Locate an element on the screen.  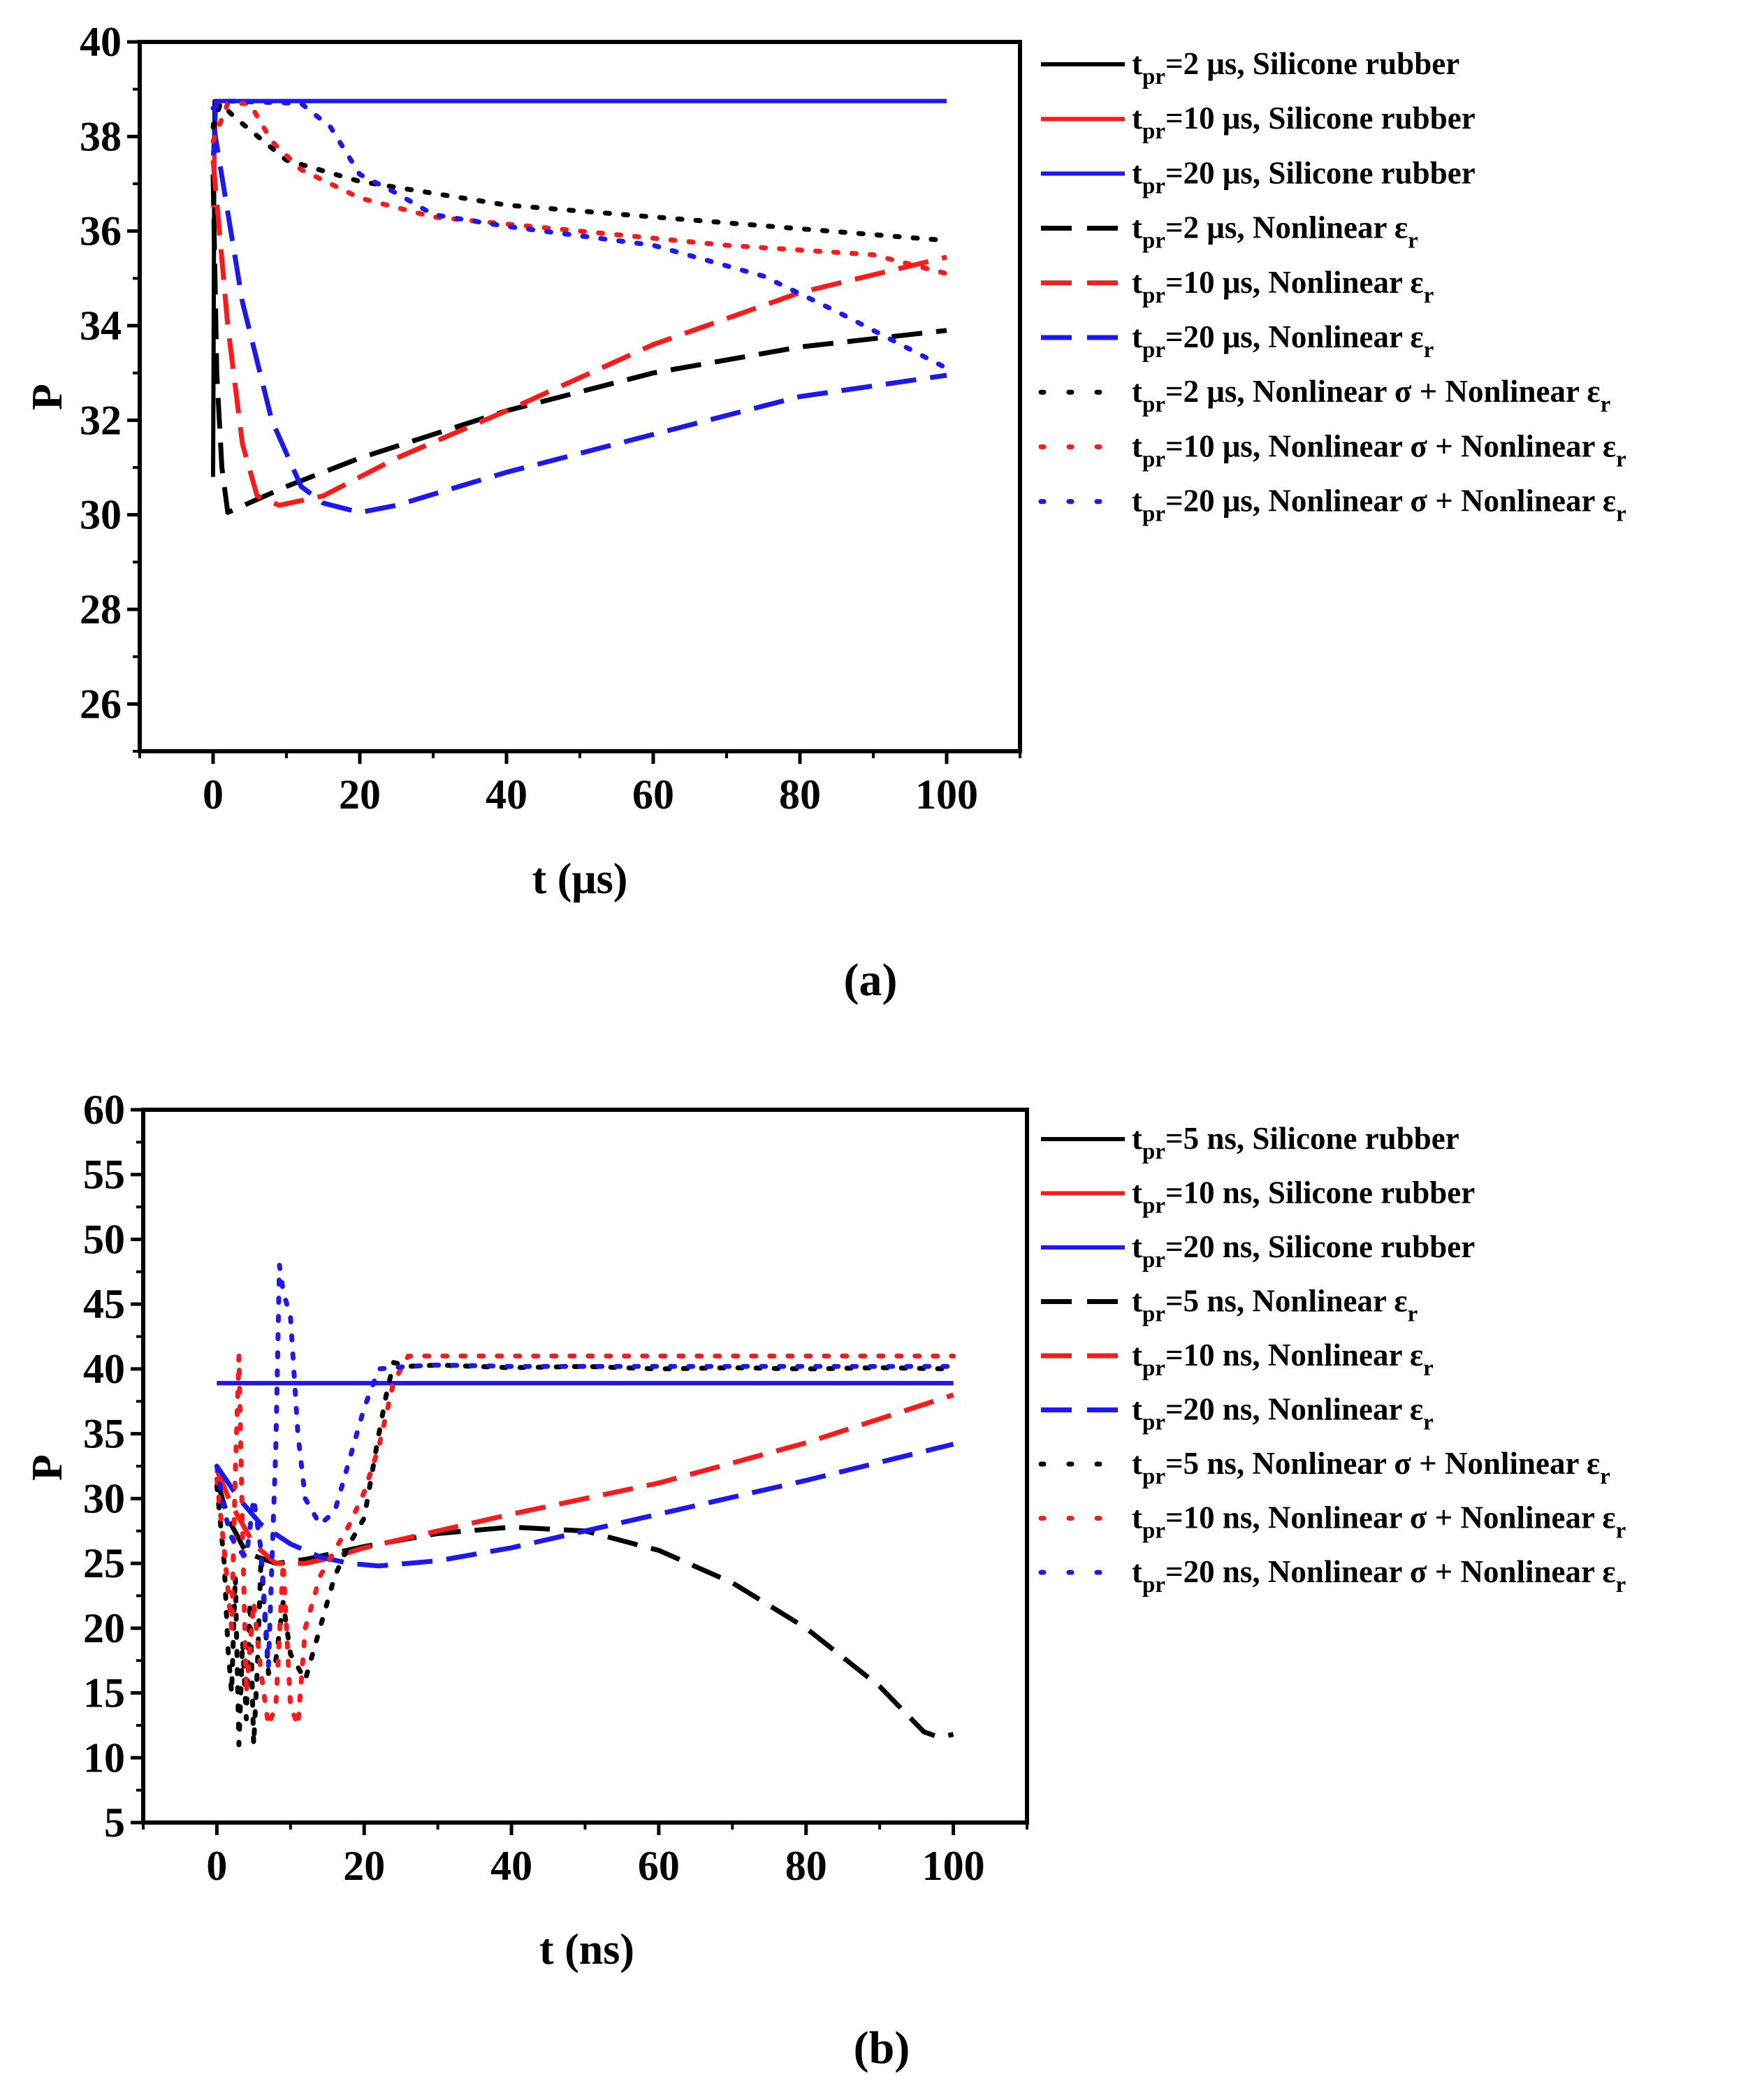
panel-b-series-5-line is located at coordinates (584, 1479).